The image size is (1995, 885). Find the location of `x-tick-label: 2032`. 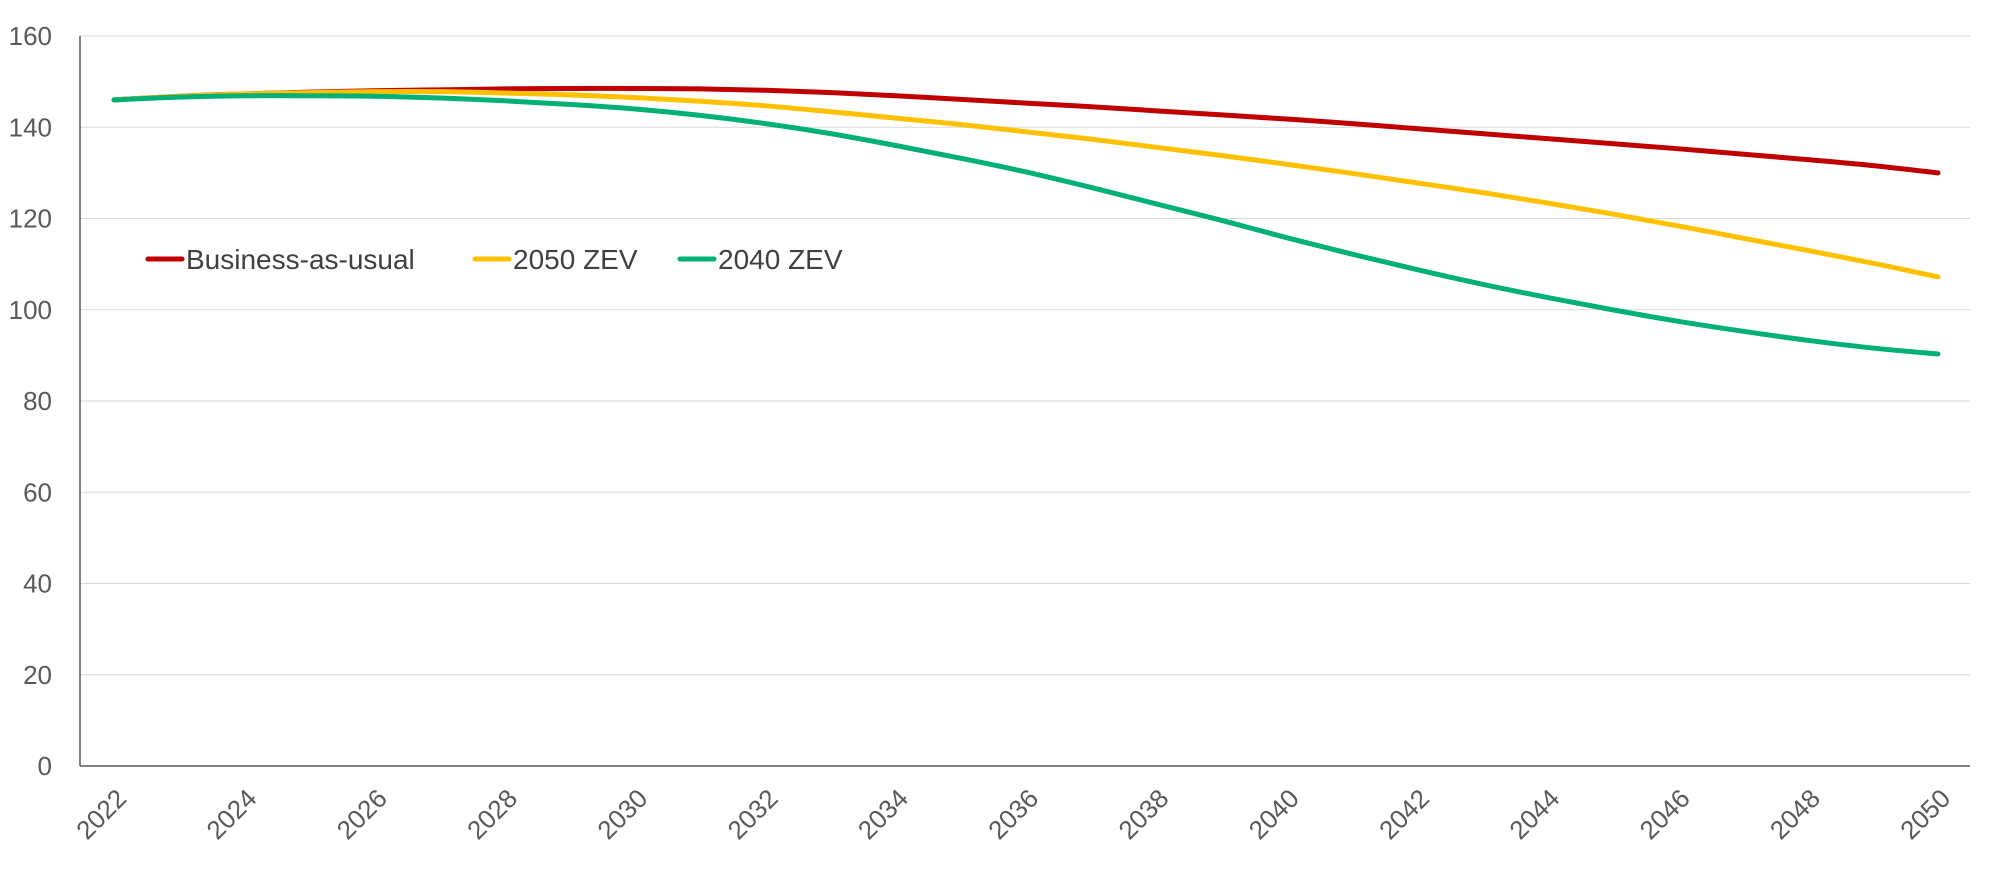

x-tick-label: 2032 is located at coordinates (753, 814).